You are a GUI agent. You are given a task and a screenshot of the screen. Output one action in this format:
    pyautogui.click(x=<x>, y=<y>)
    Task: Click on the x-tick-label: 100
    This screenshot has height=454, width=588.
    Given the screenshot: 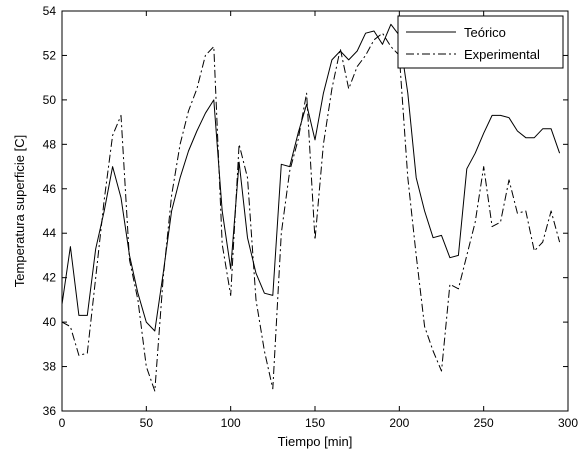 What is the action you would take?
    pyautogui.click(x=231, y=423)
    